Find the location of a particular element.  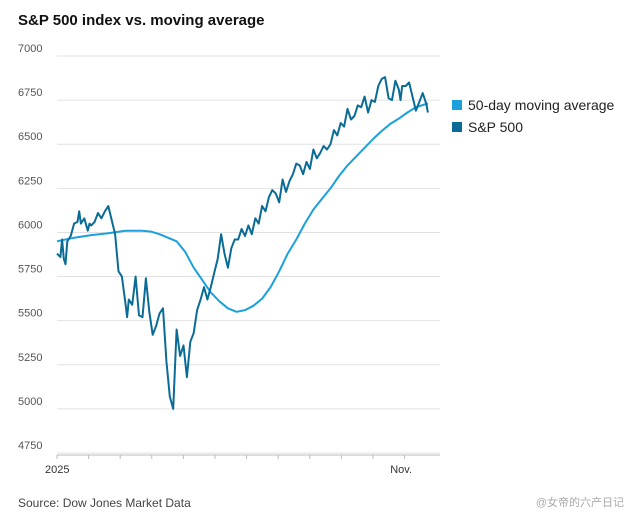

y-tick-label: 6250 is located at coordinates (30, 181).